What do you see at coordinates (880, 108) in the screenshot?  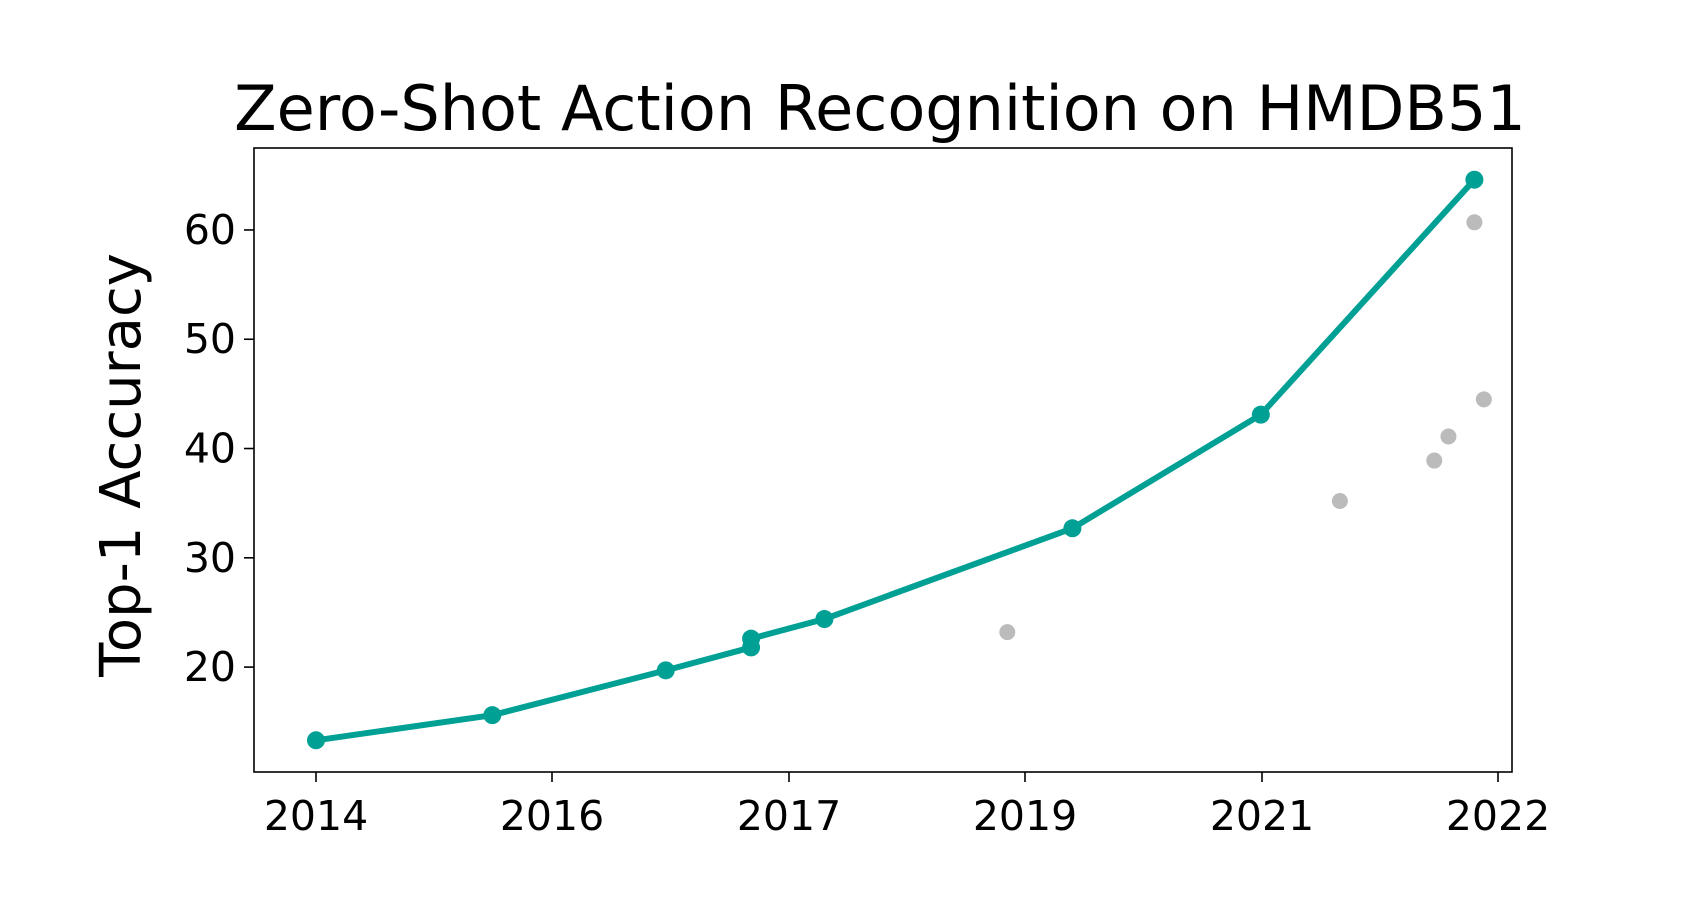 I see `chart-title: Zero-Shot Action Recognition on HMDB51` at bounding box center [880, 108].